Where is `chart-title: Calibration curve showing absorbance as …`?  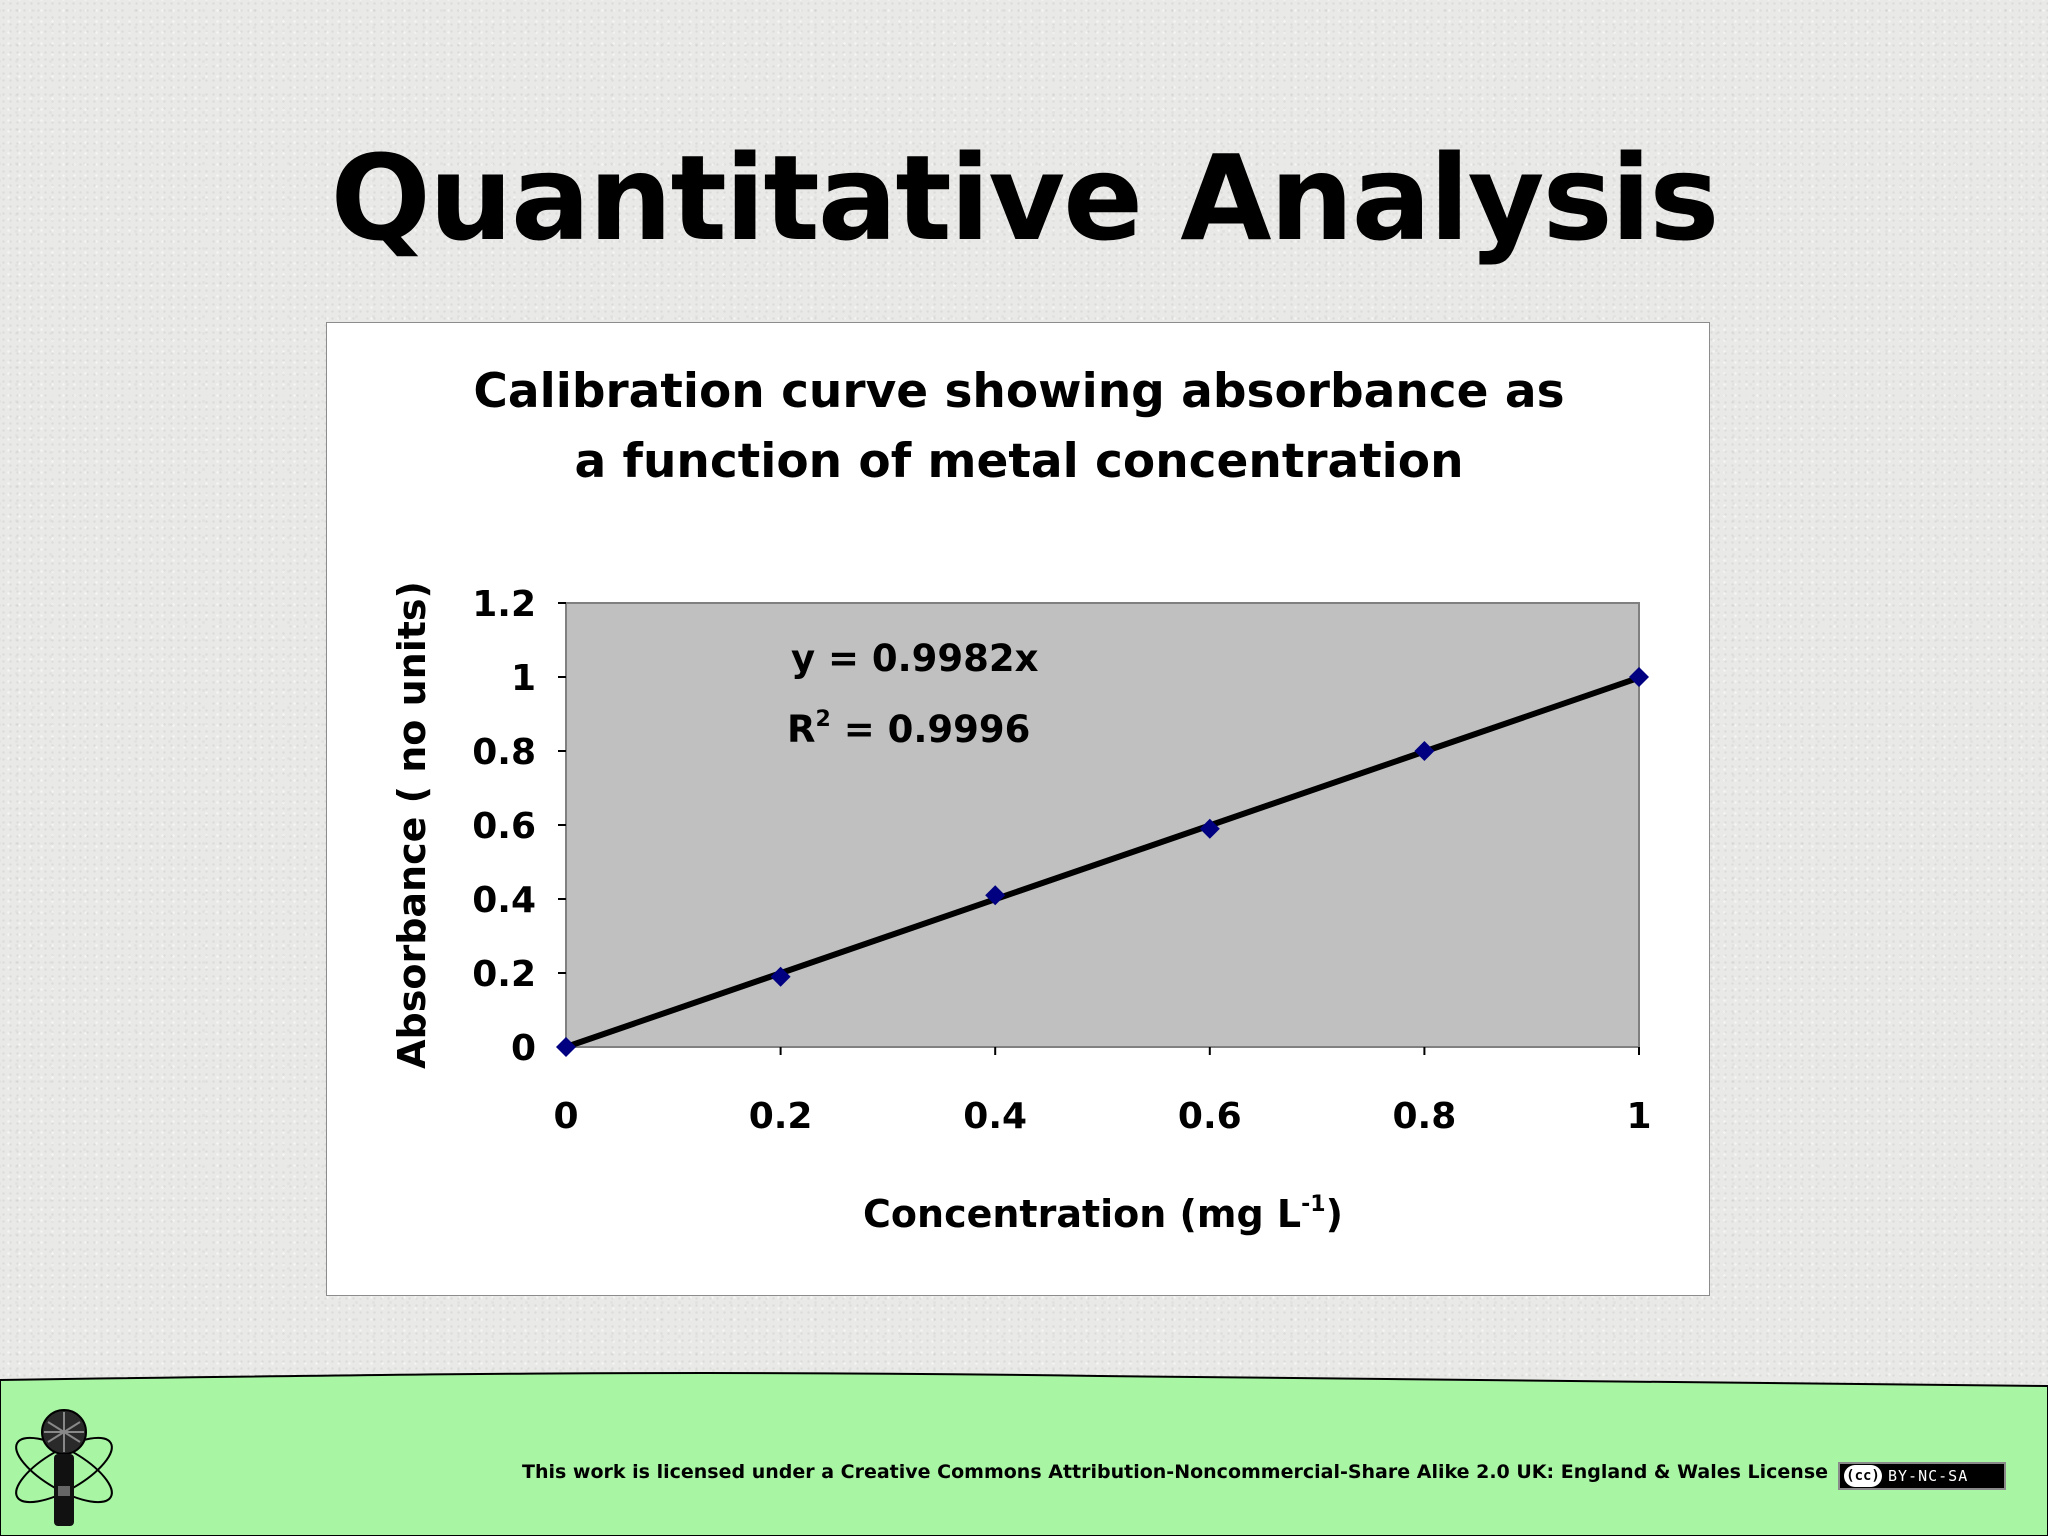
chart-title: Calibration curve showing absorbance as … is located at coordinates (1019, 427).